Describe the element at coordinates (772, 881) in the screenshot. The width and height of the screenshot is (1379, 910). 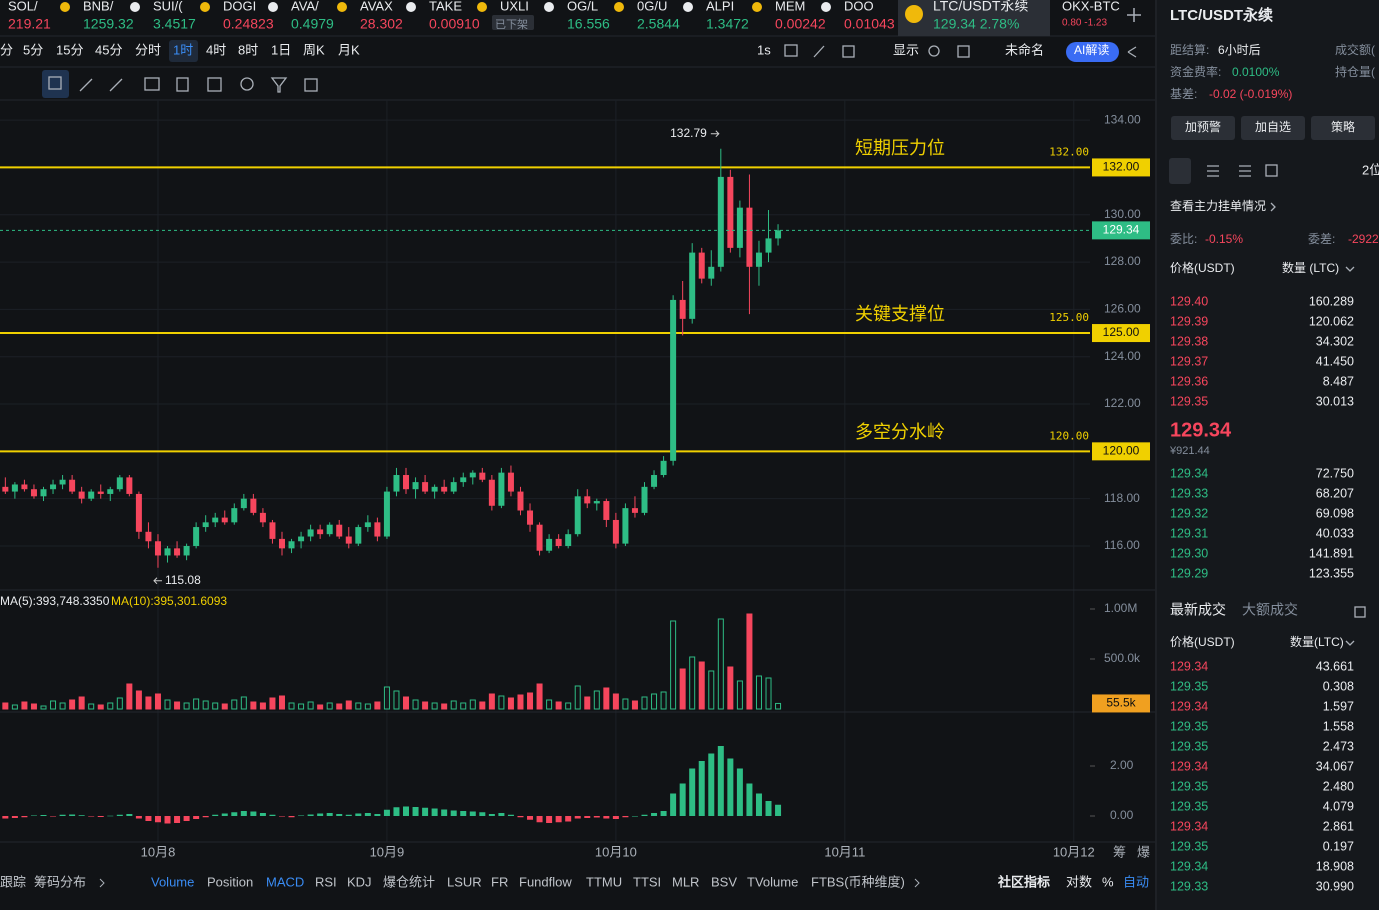
I see `indicator-tab: TVolume` at that location.